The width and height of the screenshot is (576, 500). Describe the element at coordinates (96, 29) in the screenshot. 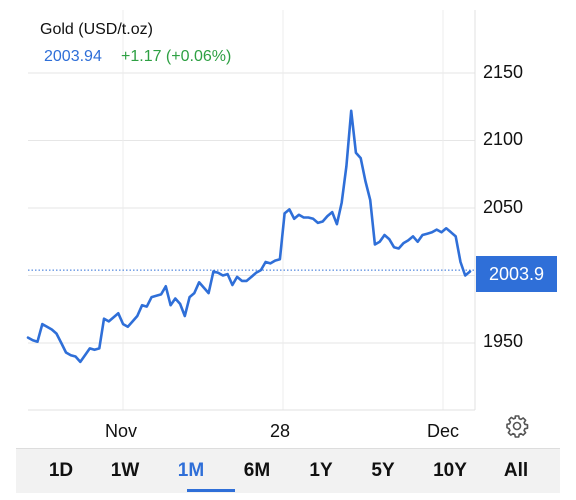

I see `instrument-title: Gold (USD/t.oz)` at that location.